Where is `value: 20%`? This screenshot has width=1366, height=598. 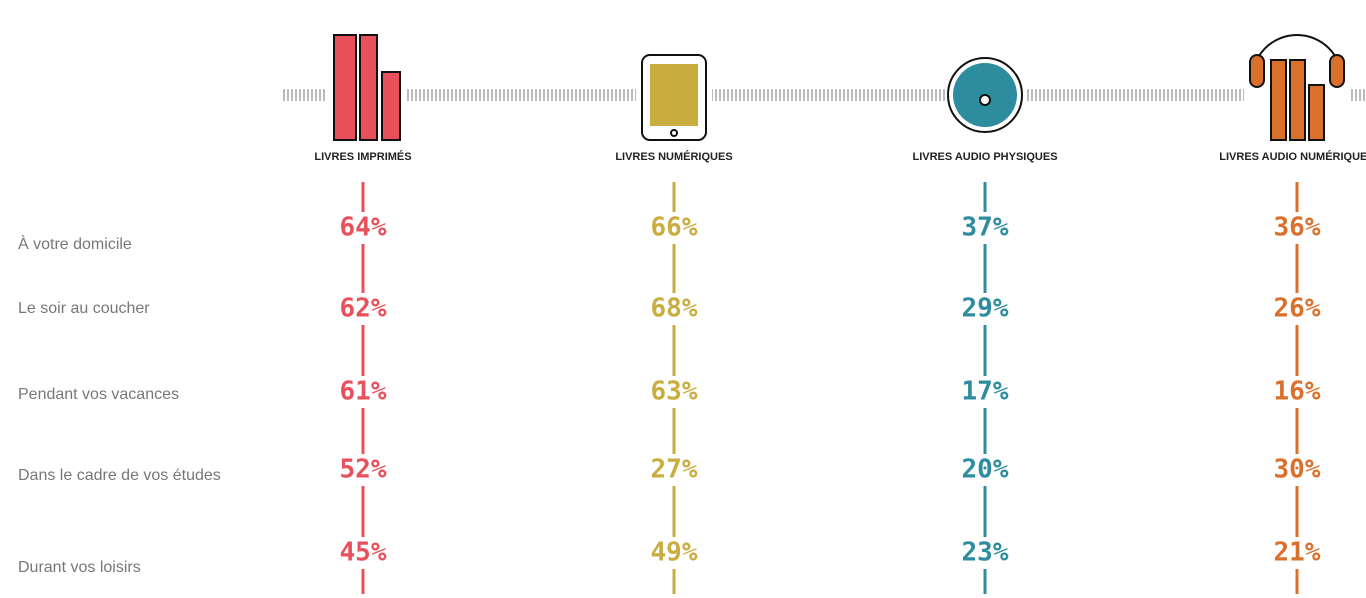 value: 20% is located at coordinates (985, 470).